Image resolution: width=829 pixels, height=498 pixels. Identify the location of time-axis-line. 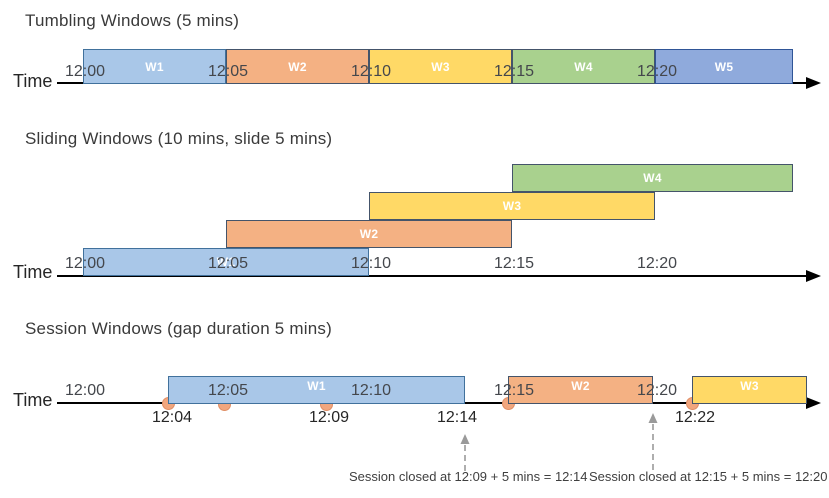
(432, 276).